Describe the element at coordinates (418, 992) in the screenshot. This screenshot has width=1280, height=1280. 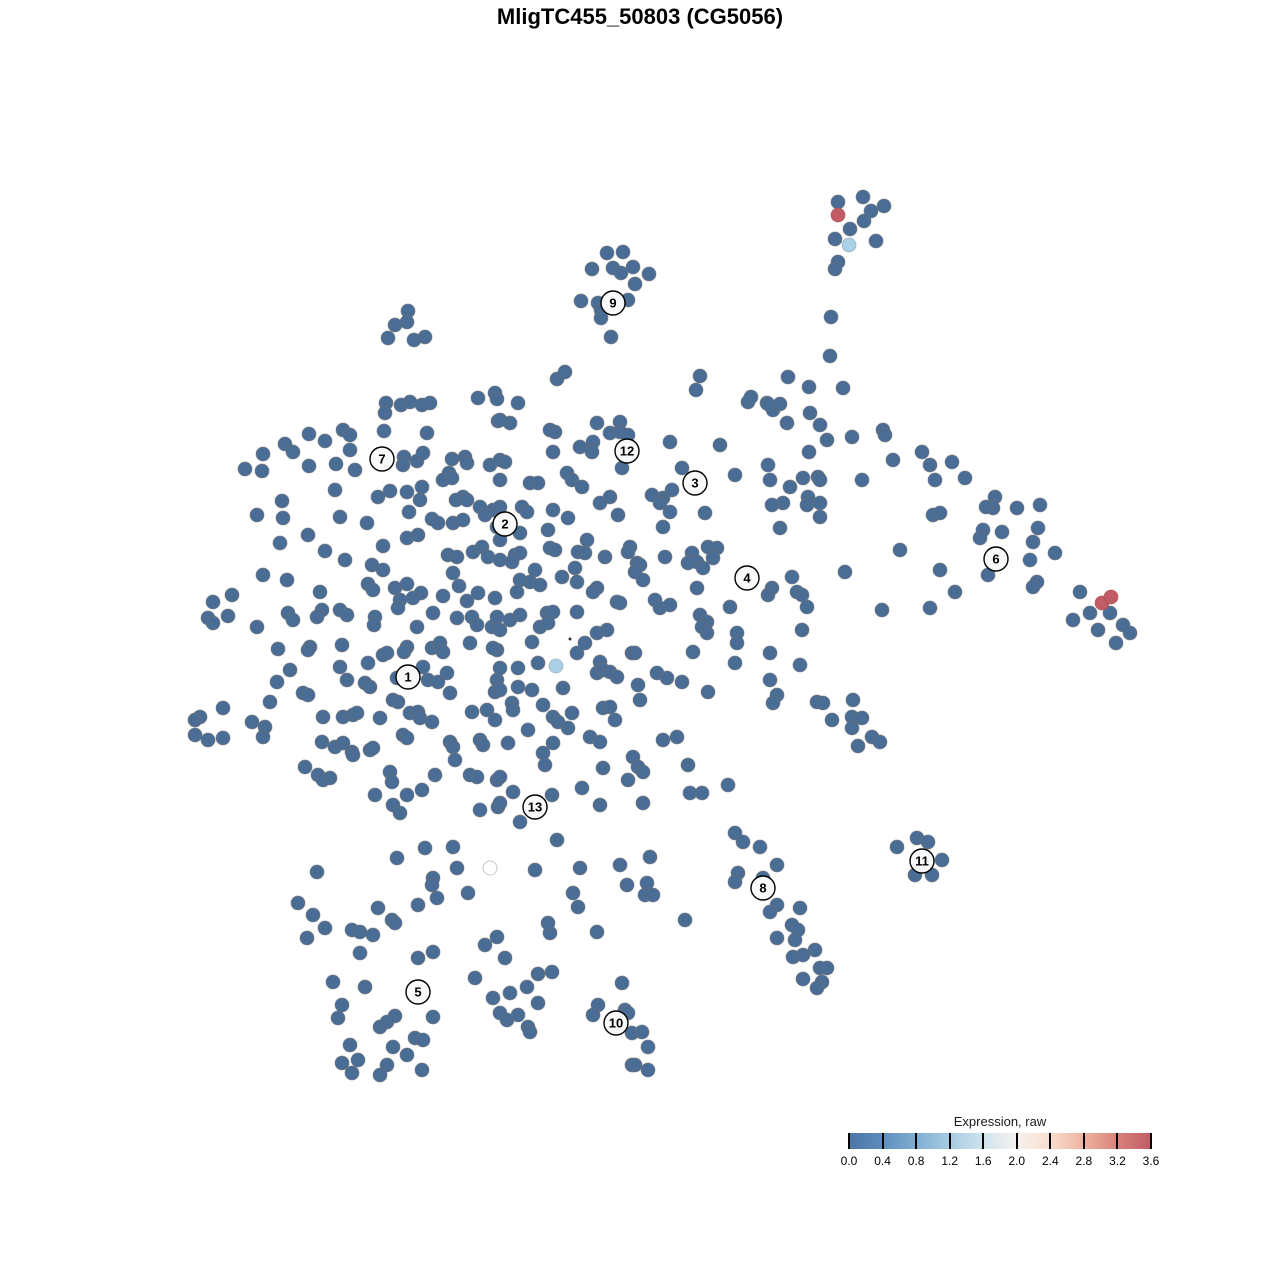
I see `cluster-label-5: 5` at that location.